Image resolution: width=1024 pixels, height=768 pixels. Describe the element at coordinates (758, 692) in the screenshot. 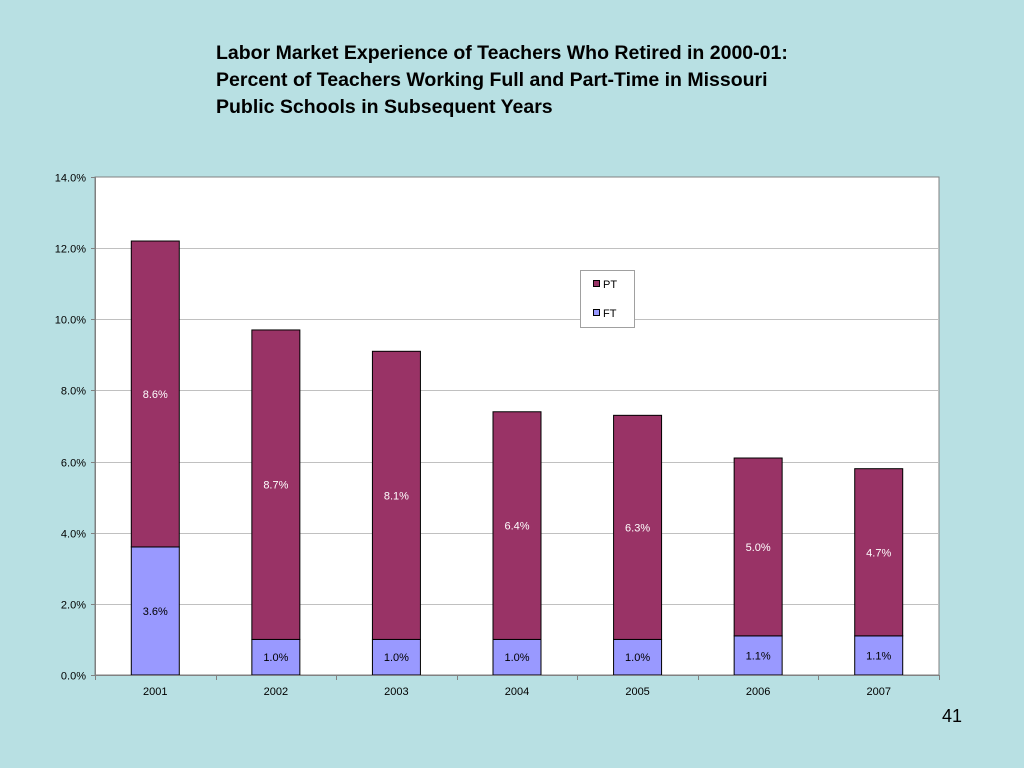

I see `x-tick-label: 2006` at that location.